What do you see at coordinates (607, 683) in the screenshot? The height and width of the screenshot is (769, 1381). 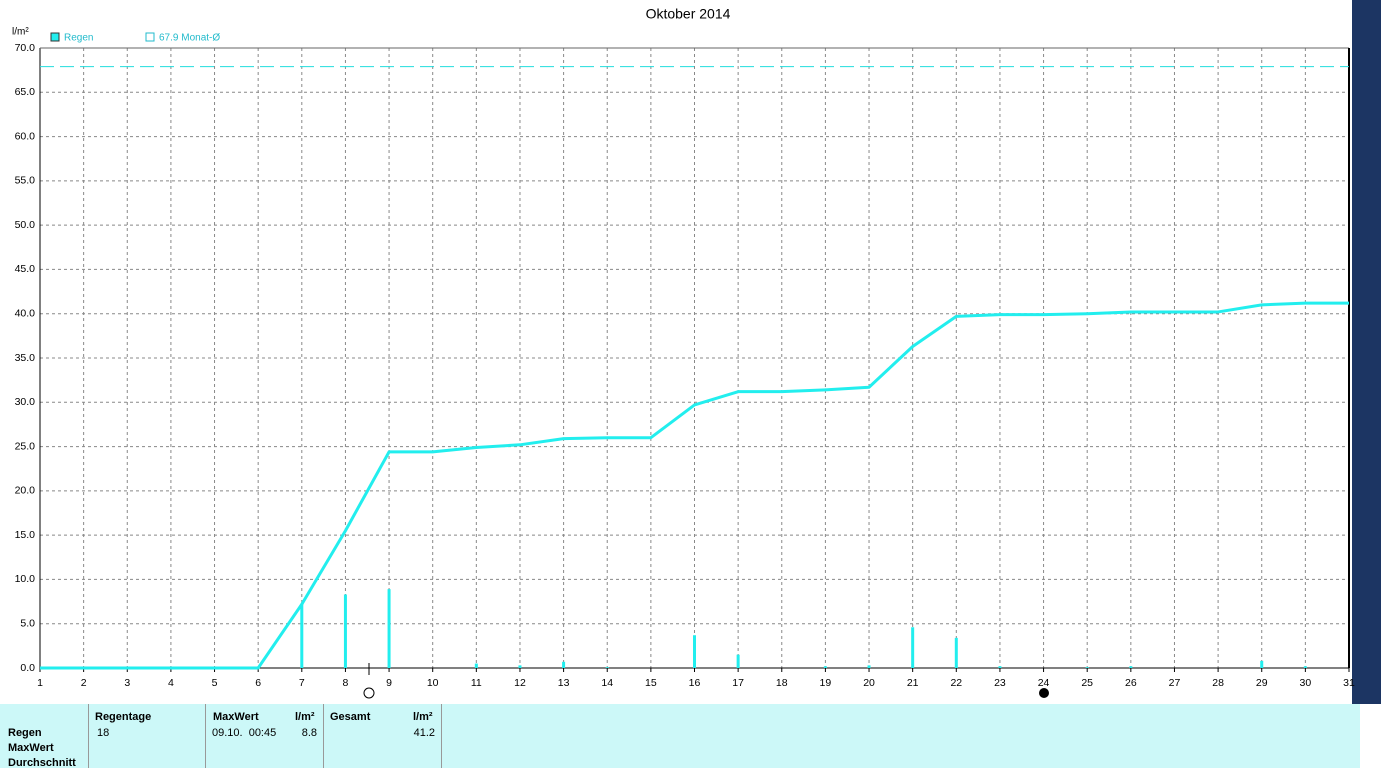 I see `x-tick-label: 14` at bounding box center [607, 683].